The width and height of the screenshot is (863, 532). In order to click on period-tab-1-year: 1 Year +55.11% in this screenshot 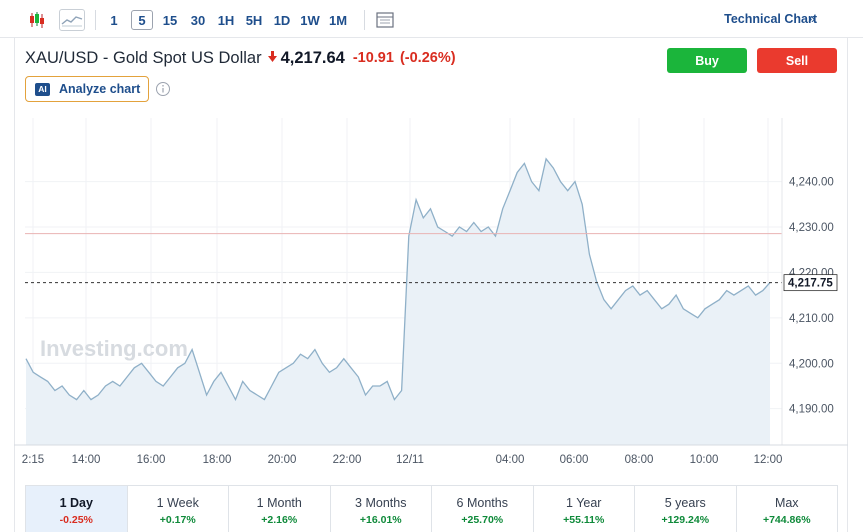, I will do `click(584, 509)`.